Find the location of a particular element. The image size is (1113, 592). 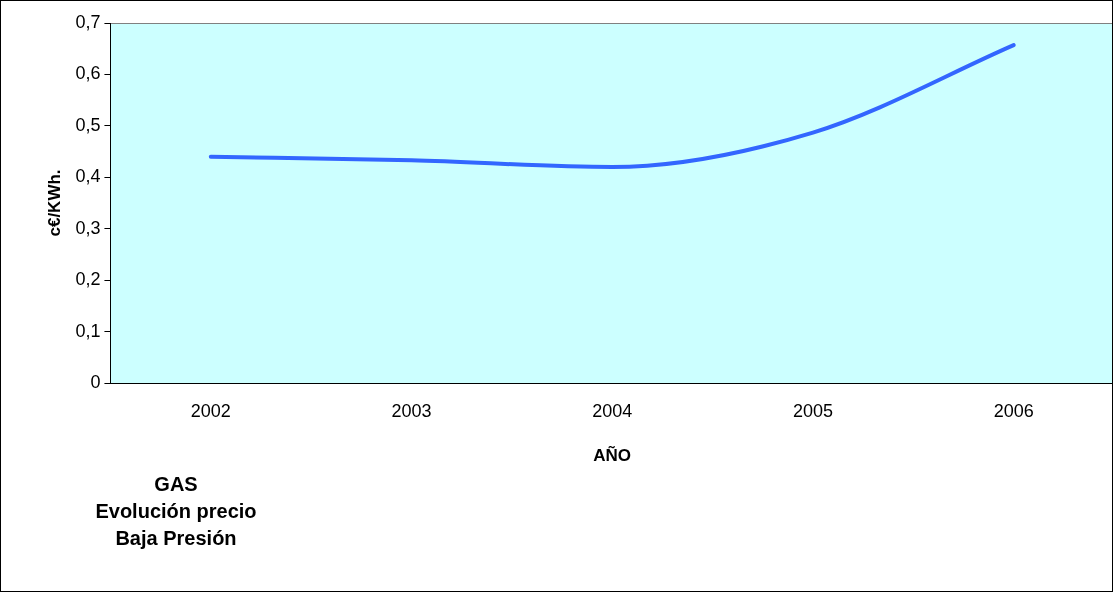

y-tick-label: 0,2 is located at coordinates (88, 279).